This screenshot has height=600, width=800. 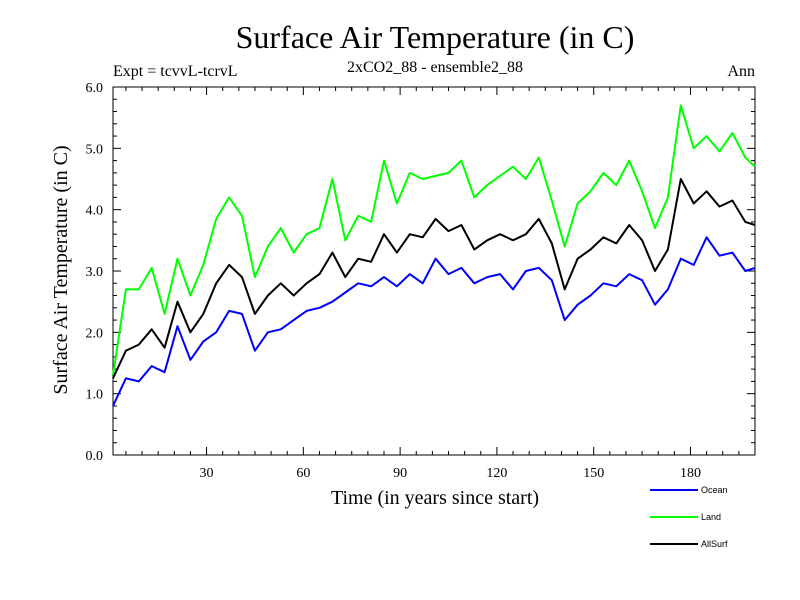 I want to click on chart-subtitle: 2xCO2_88 - ensemble2_88, so click(x=435, y=67).